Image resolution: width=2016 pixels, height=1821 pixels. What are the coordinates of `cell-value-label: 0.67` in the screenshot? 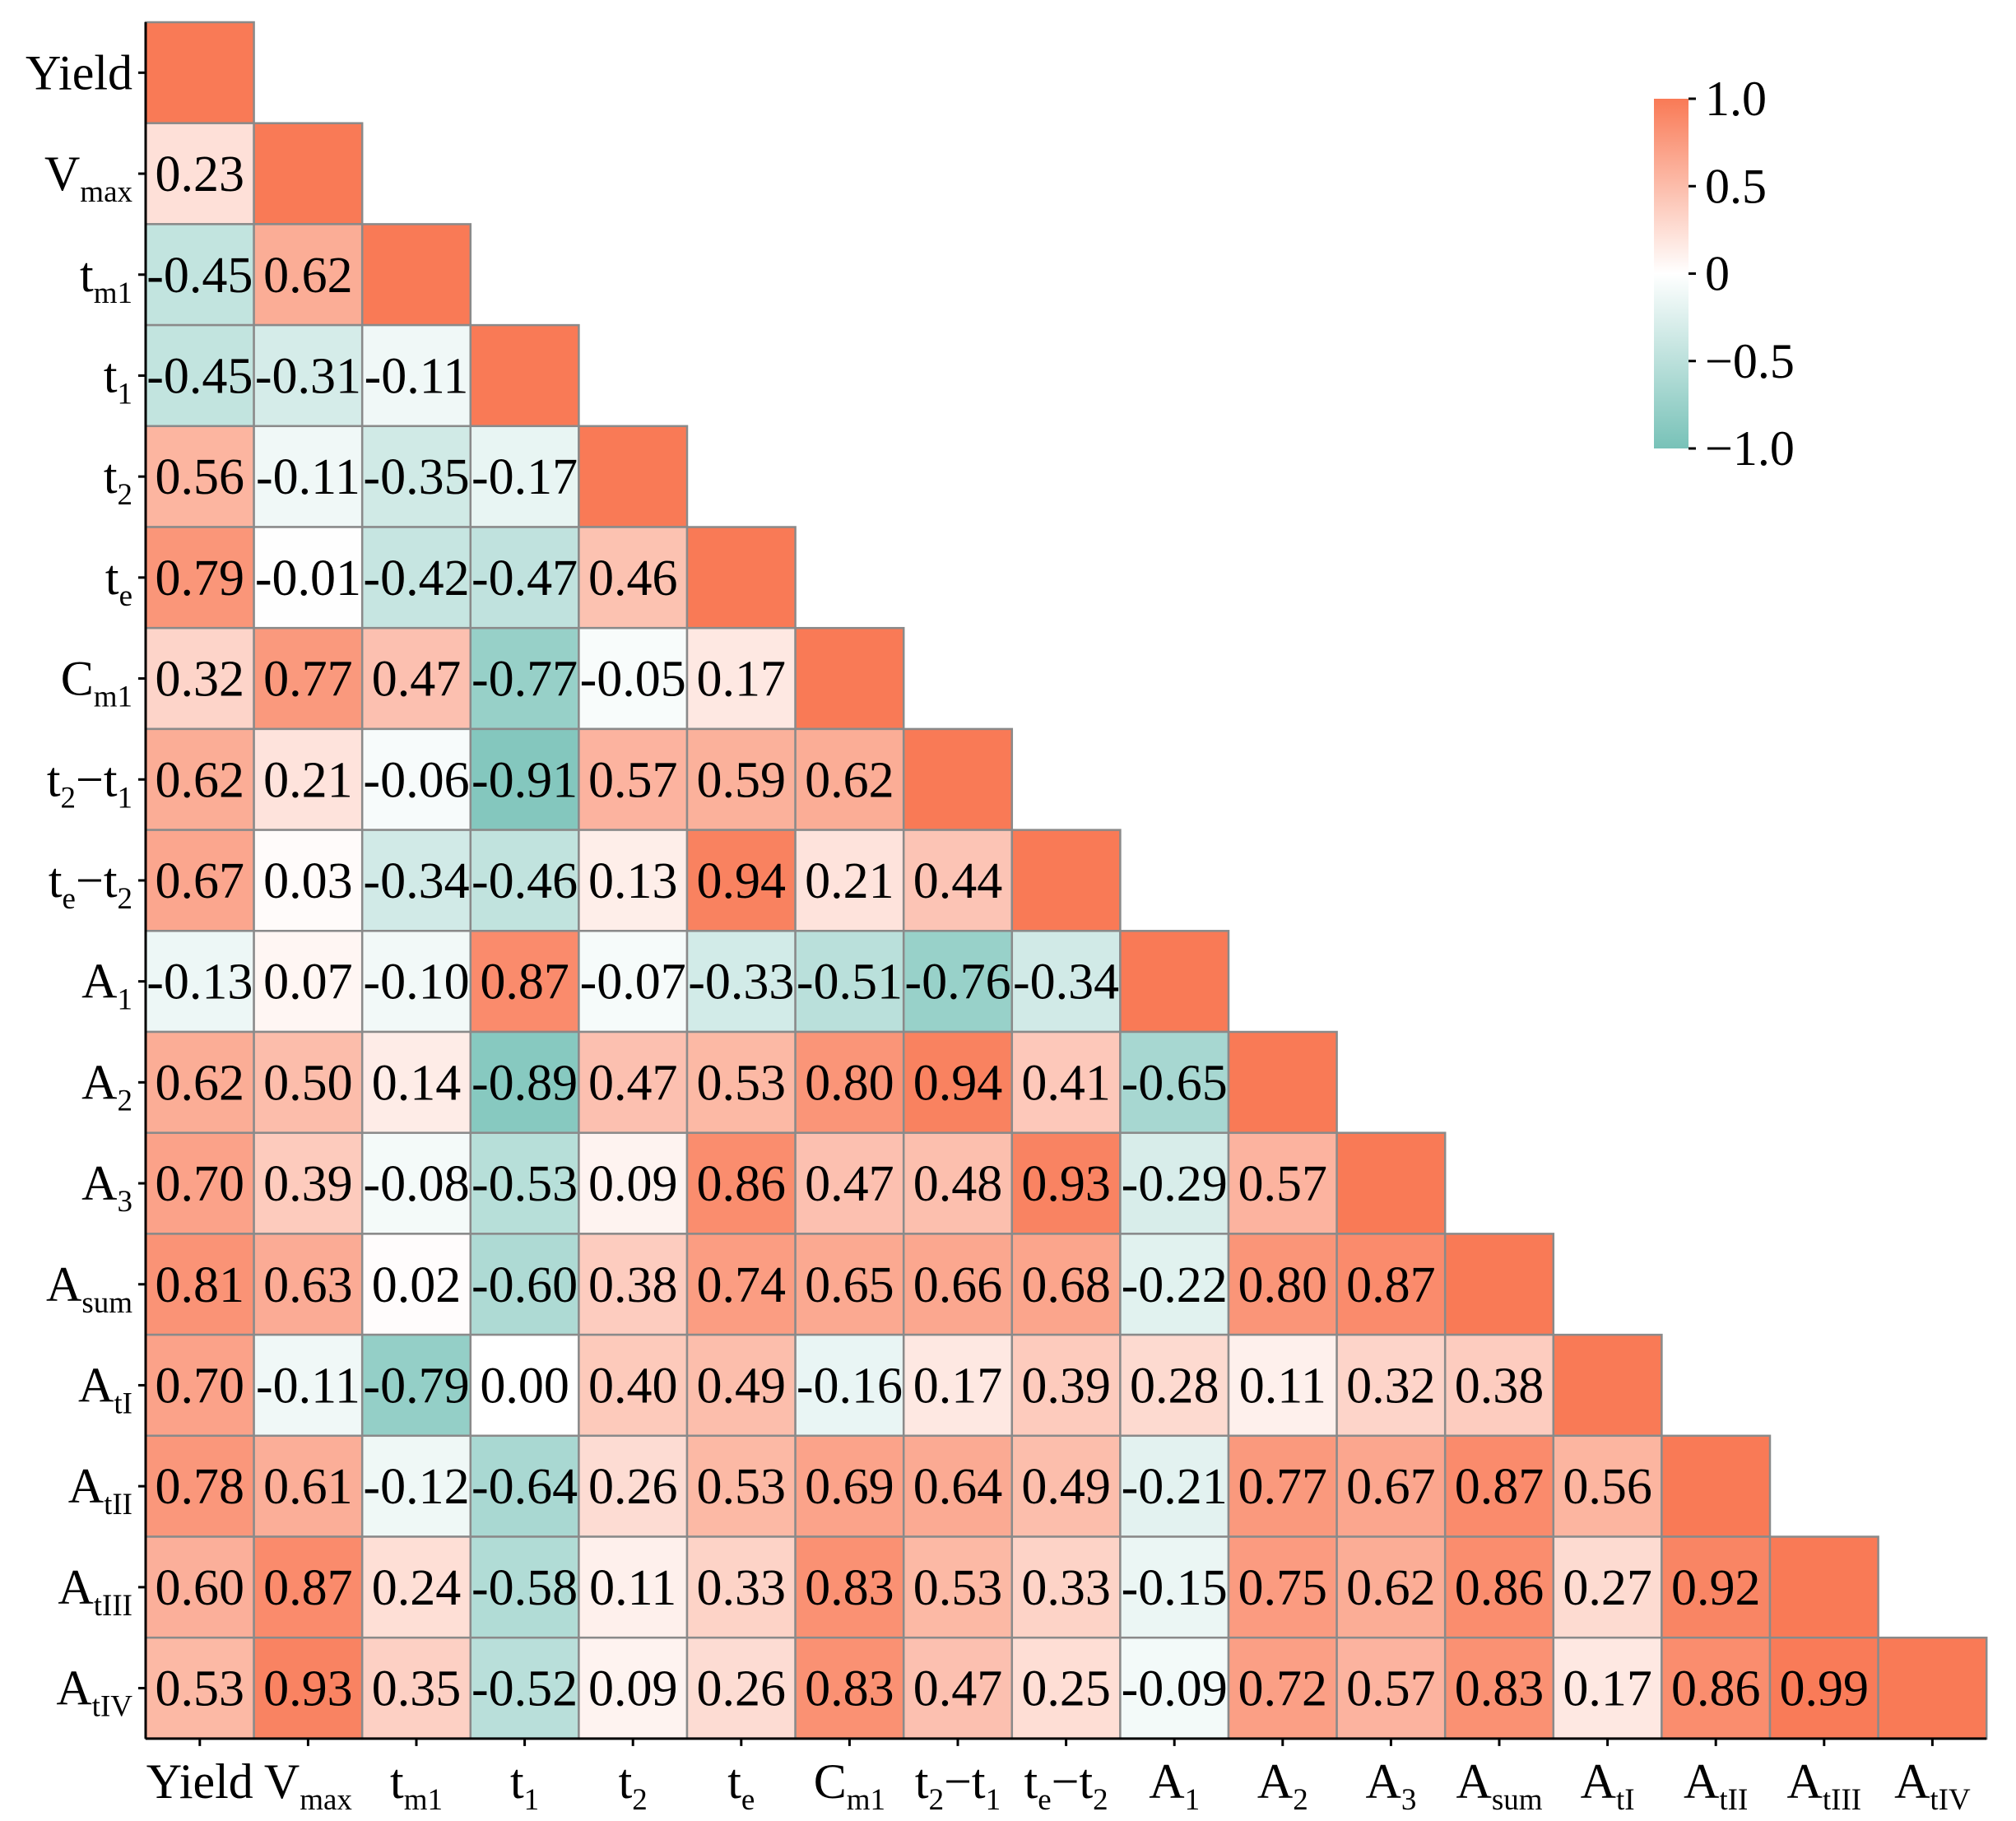 It's located at (200, 881).